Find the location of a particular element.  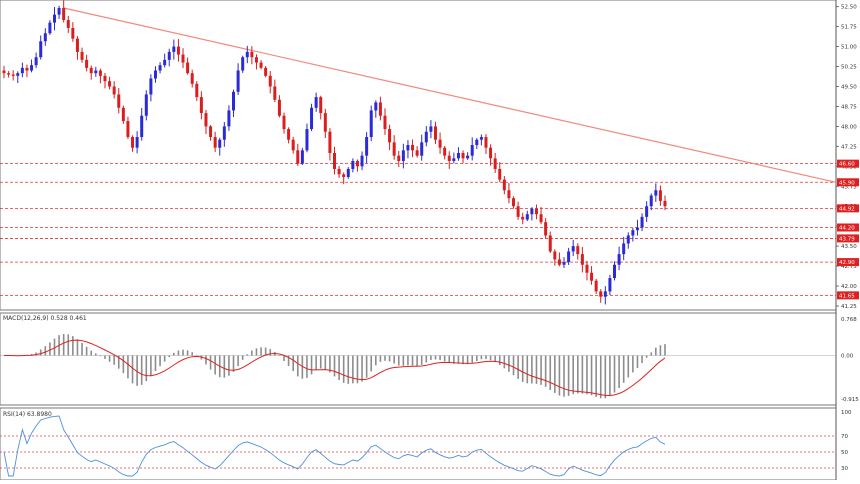

price-tag-label: 42.90 is located at coordinates (847, 263).